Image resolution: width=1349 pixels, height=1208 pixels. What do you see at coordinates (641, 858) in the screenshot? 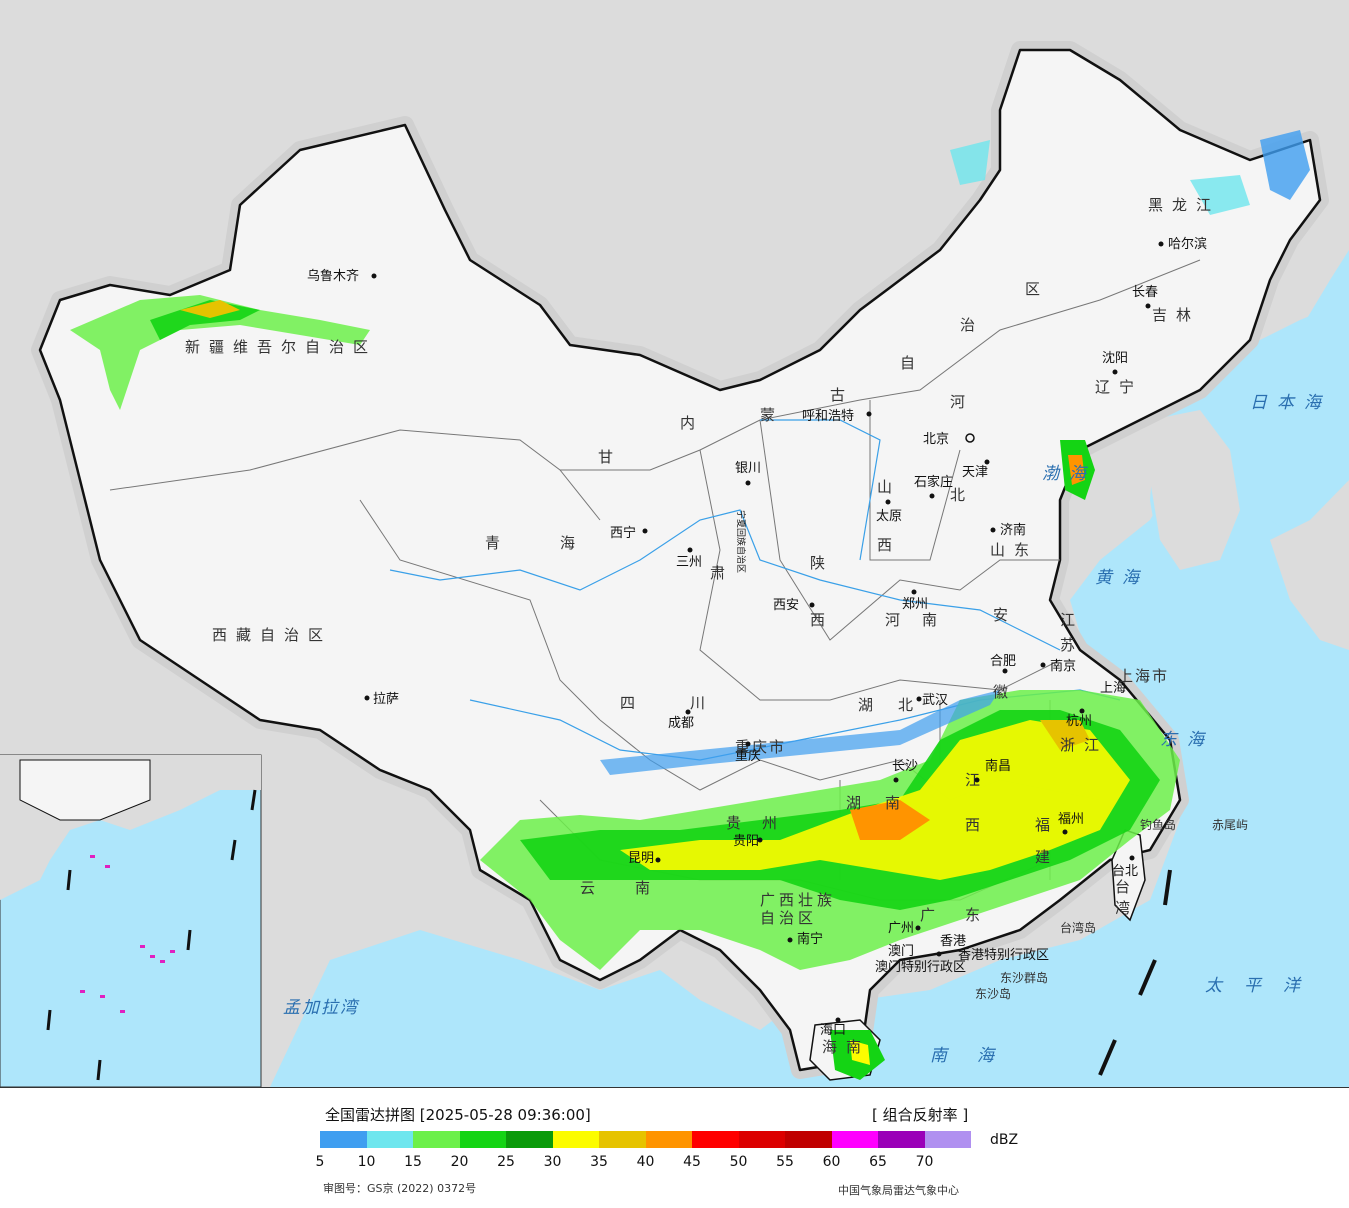
I see `city-kunming: 昆明` at bounding box center [641, 858].